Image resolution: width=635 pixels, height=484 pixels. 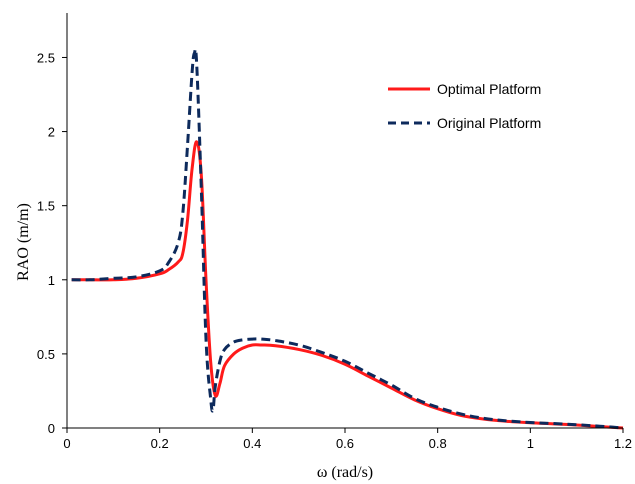 I want to click on x-tick-label: 0.8, so click(x=438, y=443).